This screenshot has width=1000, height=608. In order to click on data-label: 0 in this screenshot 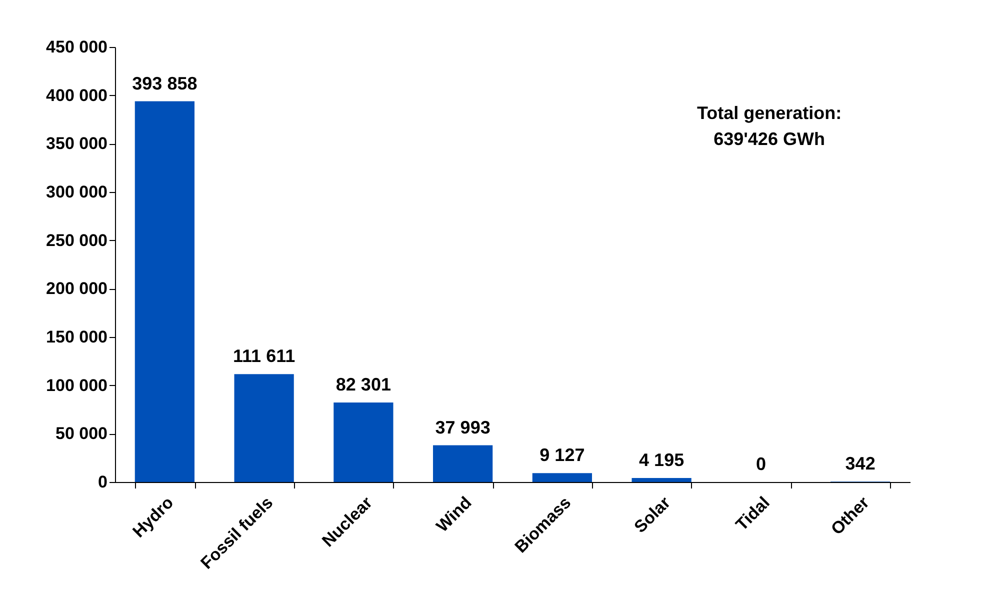, I will do `click(761, 464)`.